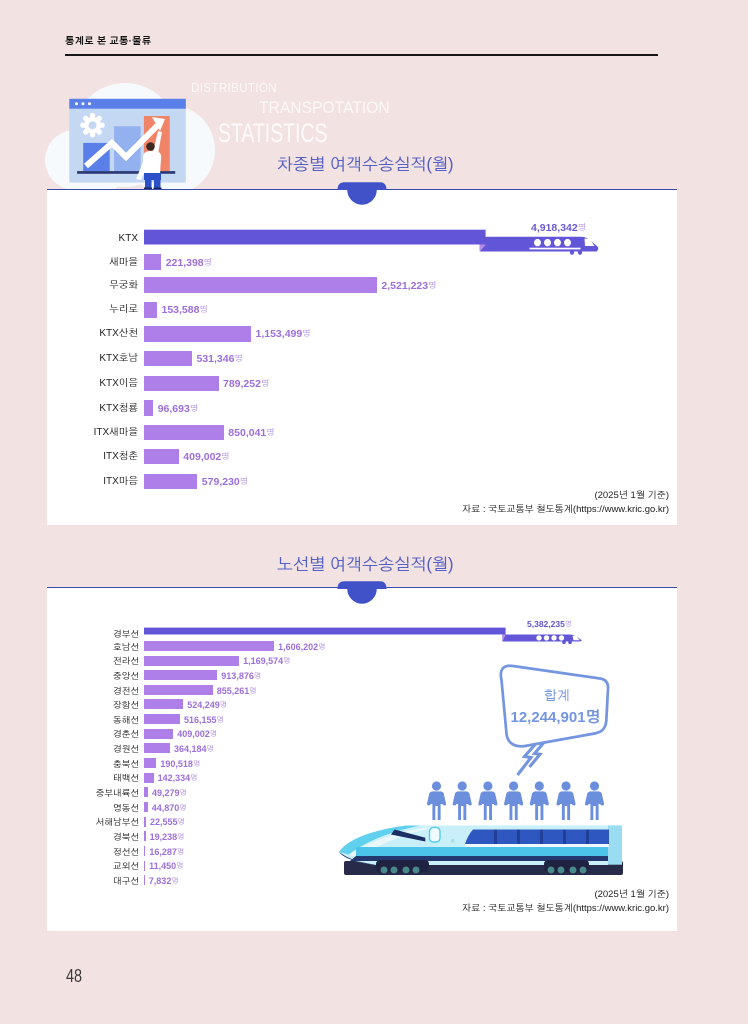  What do you see at coordinates (555, 717) in the screenshot?
I see `svg-text: 12,244,901명` at bounding box center [555, 717].